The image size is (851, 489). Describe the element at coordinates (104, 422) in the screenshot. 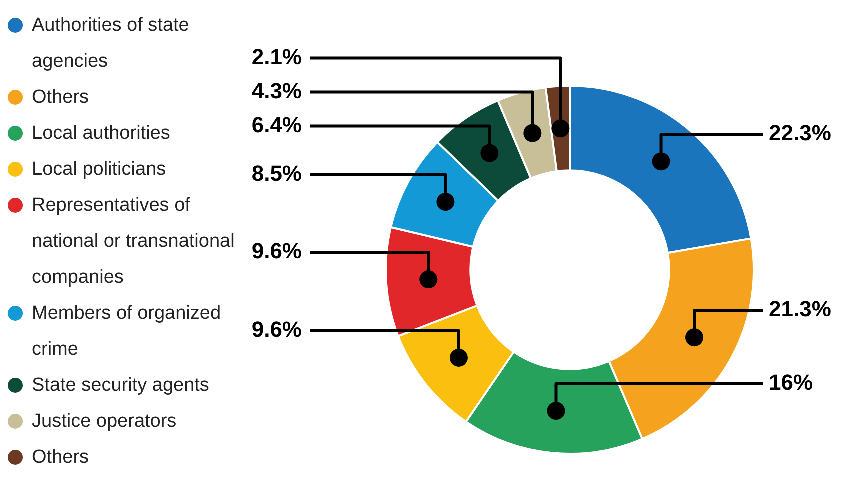

I see `legend-label: Justice operators` at that location.